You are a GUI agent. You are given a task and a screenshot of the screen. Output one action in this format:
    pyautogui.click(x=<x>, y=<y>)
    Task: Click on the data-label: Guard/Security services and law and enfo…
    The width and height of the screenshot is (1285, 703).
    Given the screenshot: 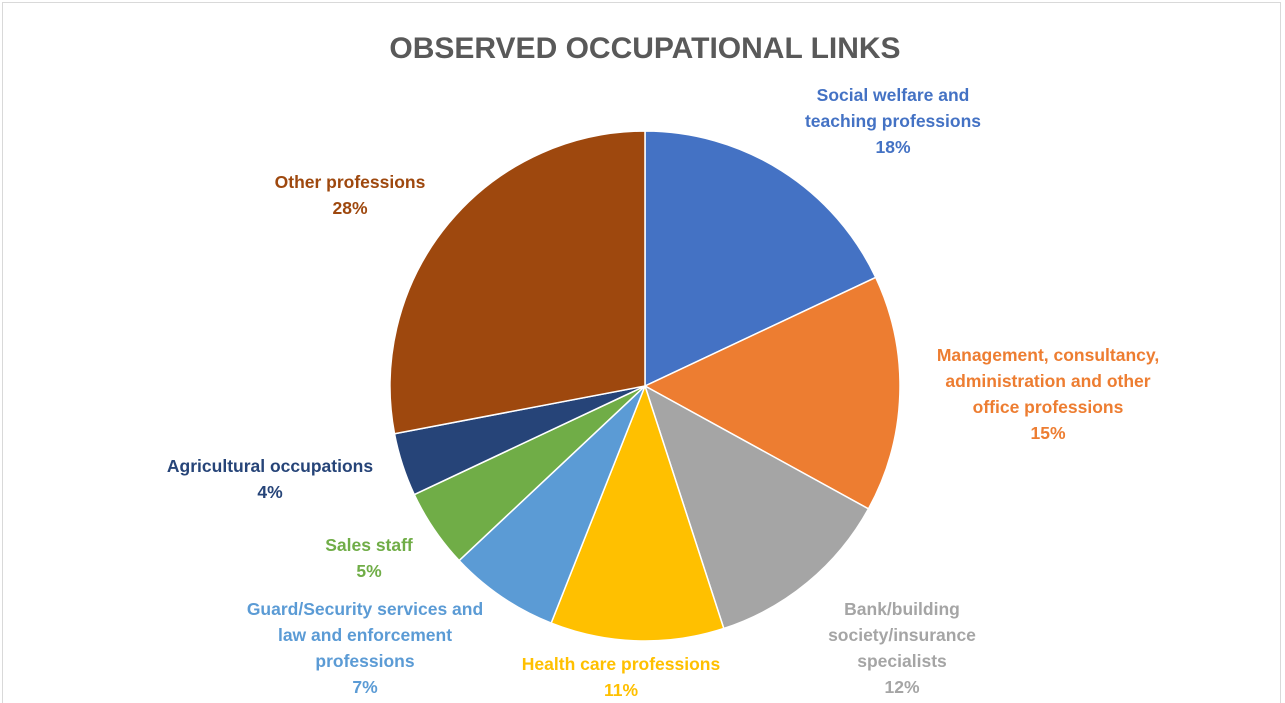 What is the action you would take?
    pyautogui.click(x=365, y=648)
    